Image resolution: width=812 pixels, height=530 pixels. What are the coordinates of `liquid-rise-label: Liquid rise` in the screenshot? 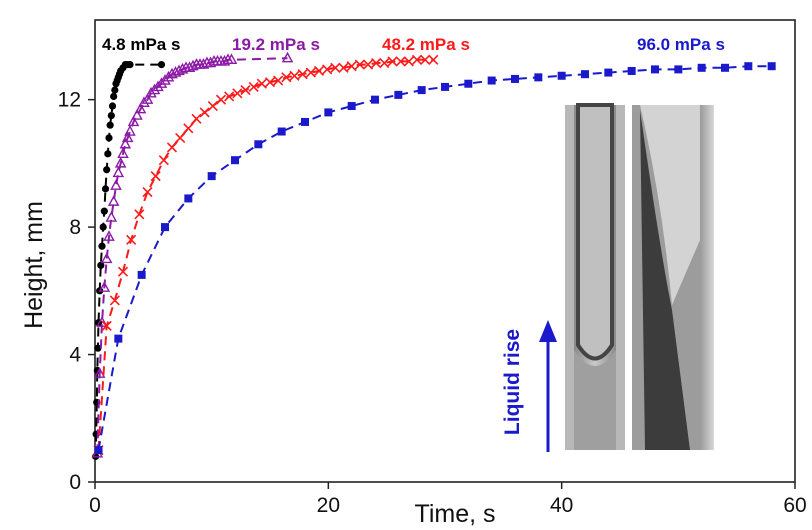 It's located at (512, 382).